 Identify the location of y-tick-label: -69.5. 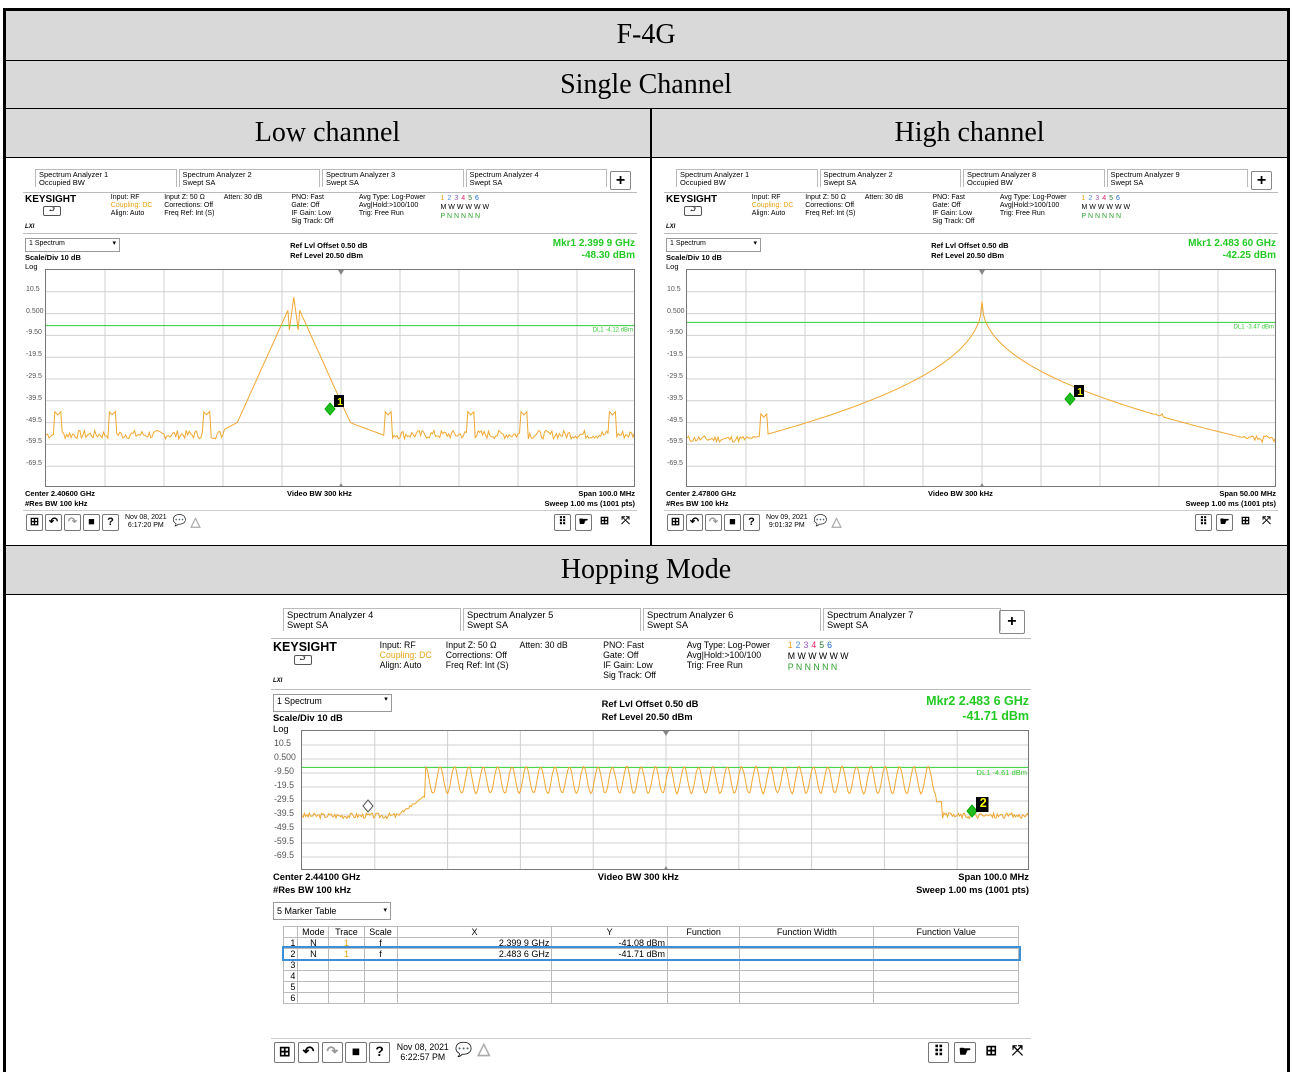
(34, 464).